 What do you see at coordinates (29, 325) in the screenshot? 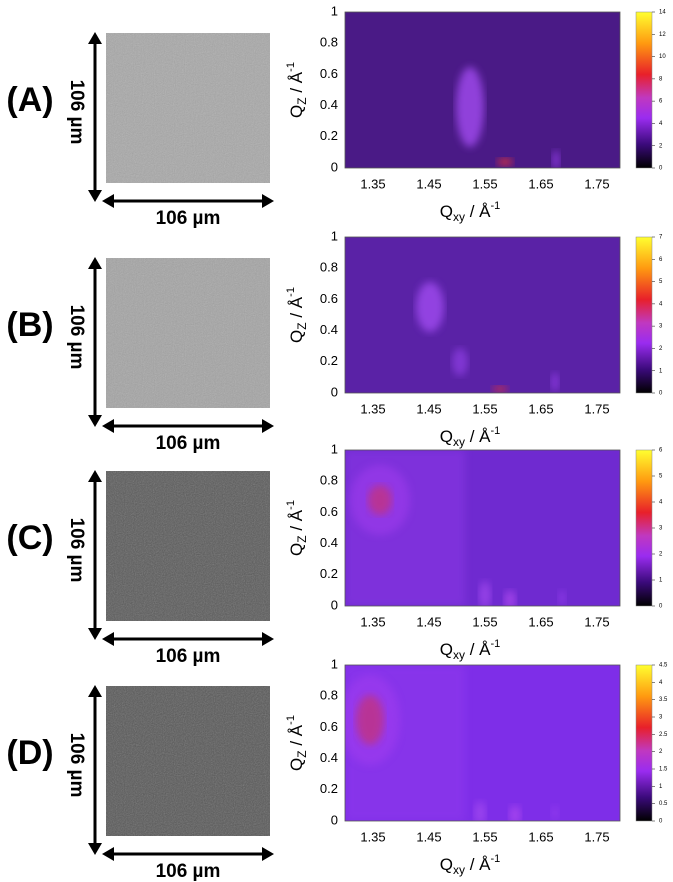
I see `panel-label: (B)` at bounding box center [29, 325].